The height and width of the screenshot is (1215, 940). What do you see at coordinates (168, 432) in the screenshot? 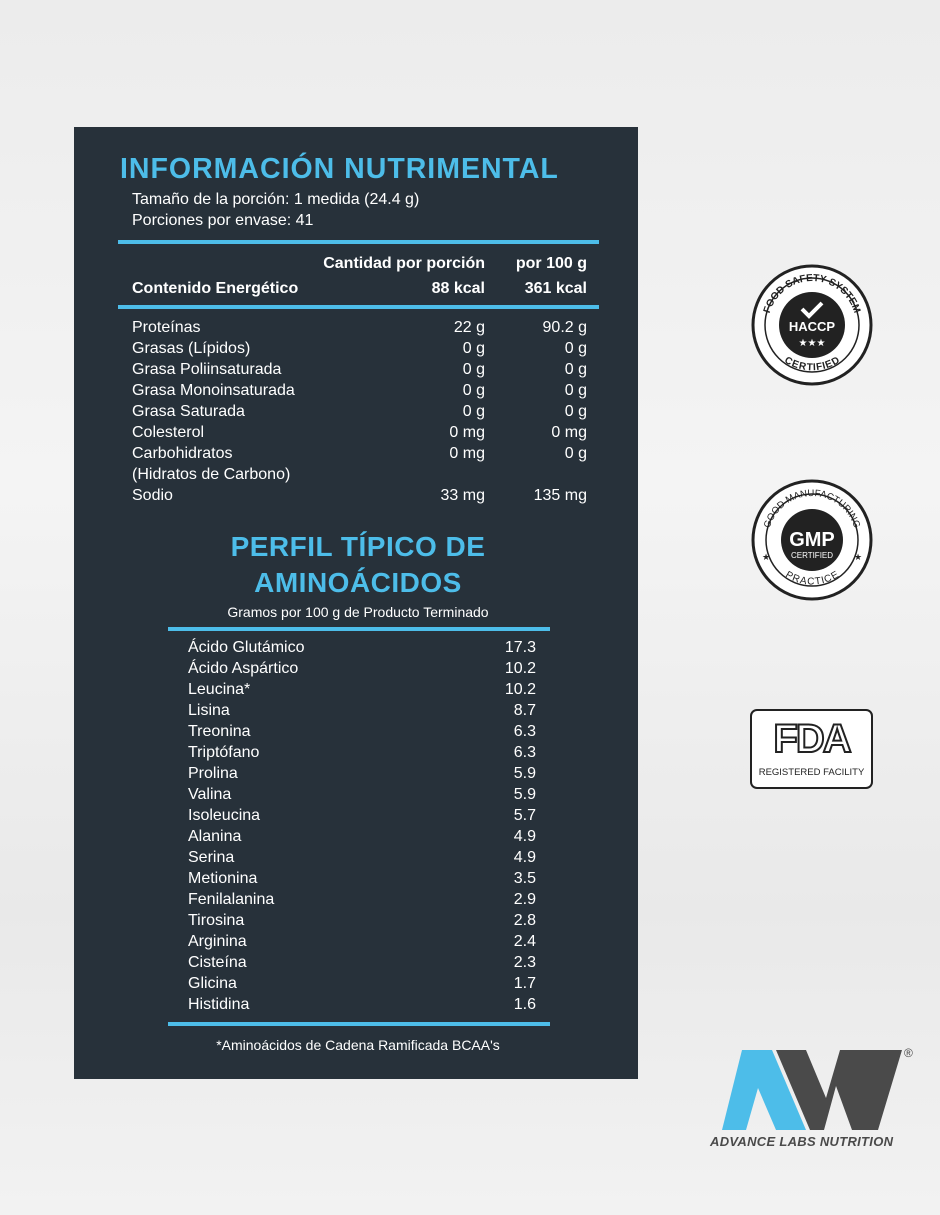
I see `nutrient-label: Colesterol` at bounding box center [168, 432].